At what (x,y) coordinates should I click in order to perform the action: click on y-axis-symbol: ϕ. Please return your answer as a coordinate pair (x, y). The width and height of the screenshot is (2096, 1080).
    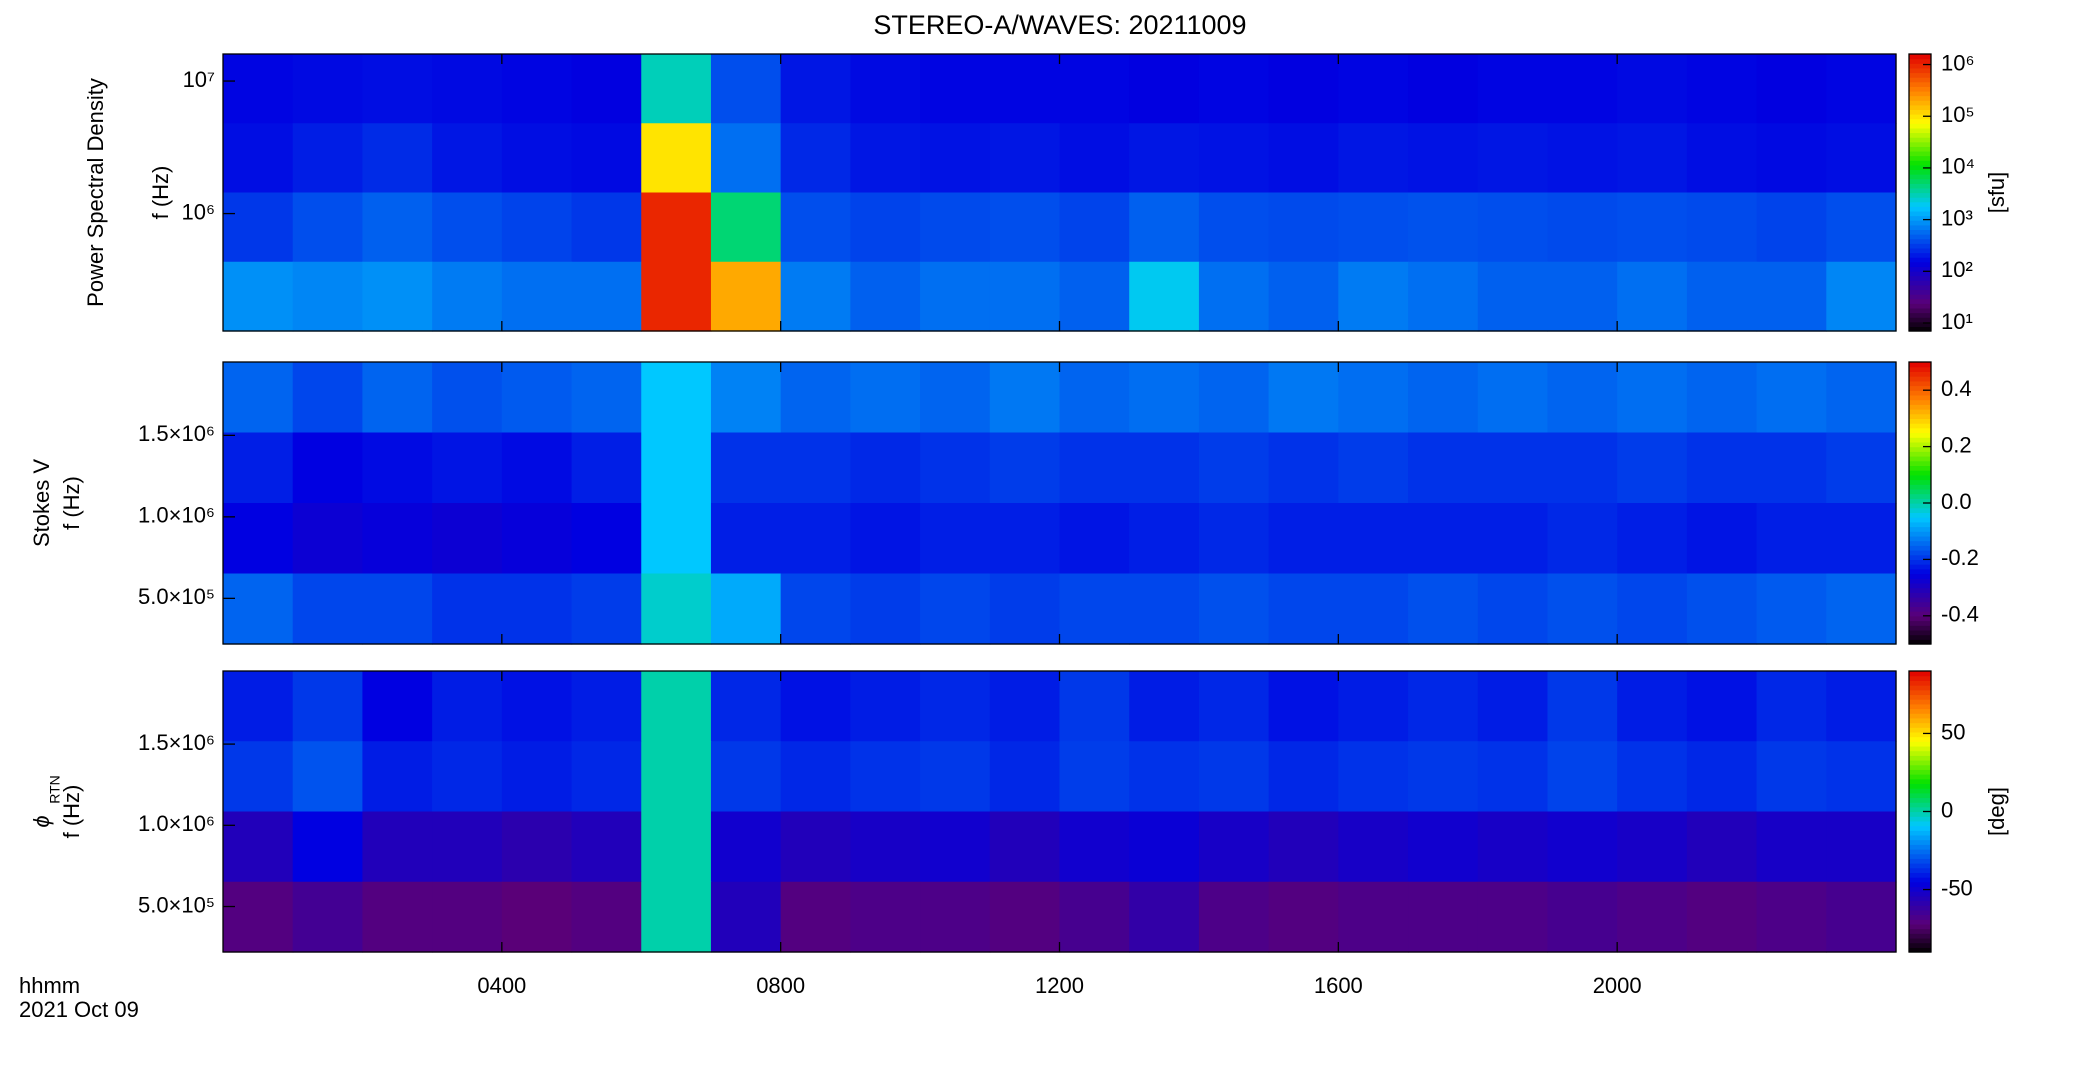
    Looking at the image, I should click on (41, 821).